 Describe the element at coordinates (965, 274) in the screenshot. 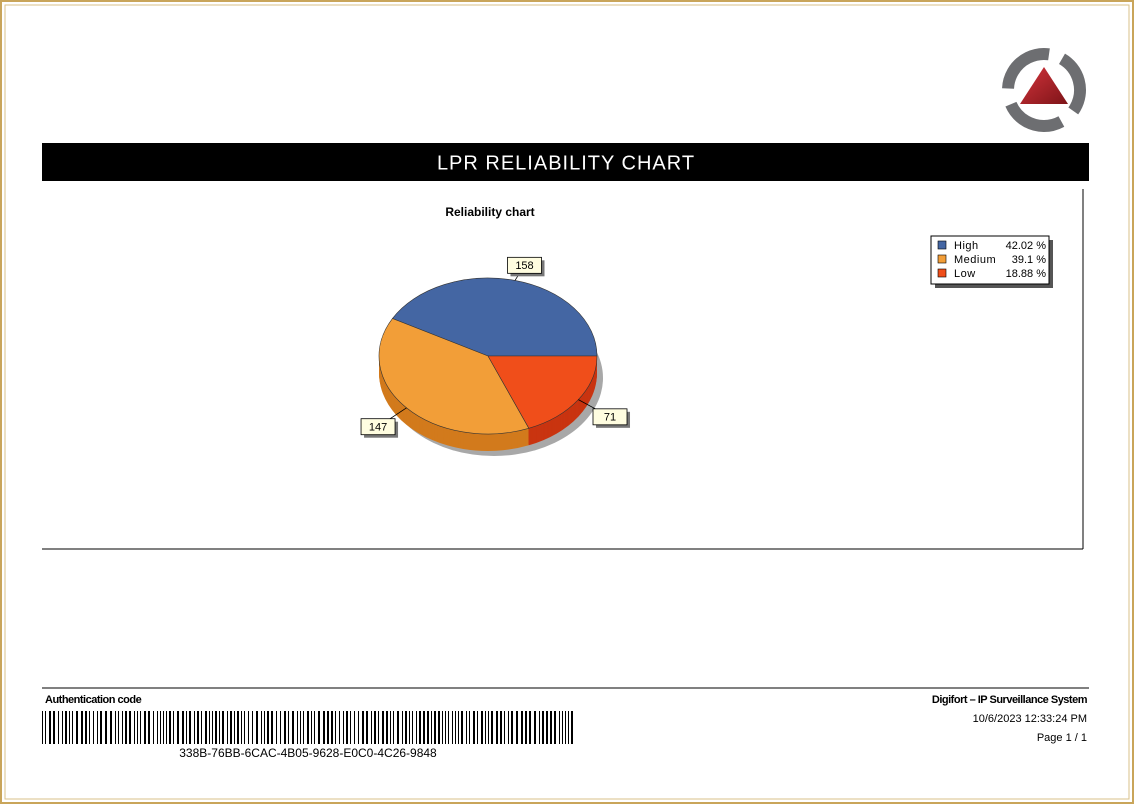

I see `legend-label: Low` at that location.